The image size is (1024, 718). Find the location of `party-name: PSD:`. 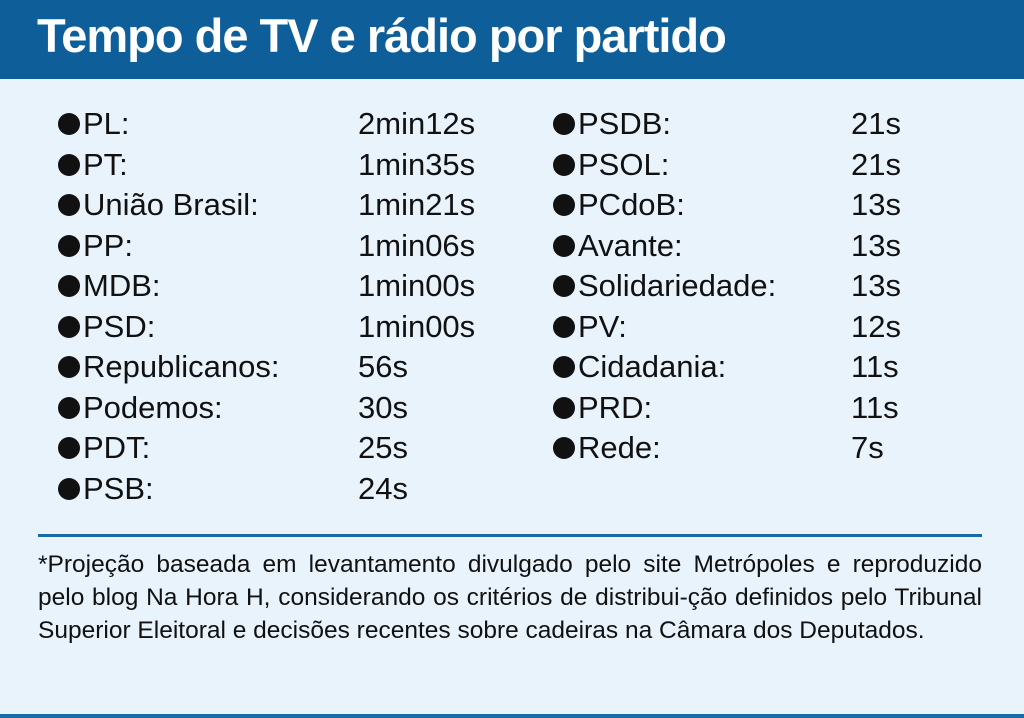

party-name: PSD: is located at coordinates (119, 326).